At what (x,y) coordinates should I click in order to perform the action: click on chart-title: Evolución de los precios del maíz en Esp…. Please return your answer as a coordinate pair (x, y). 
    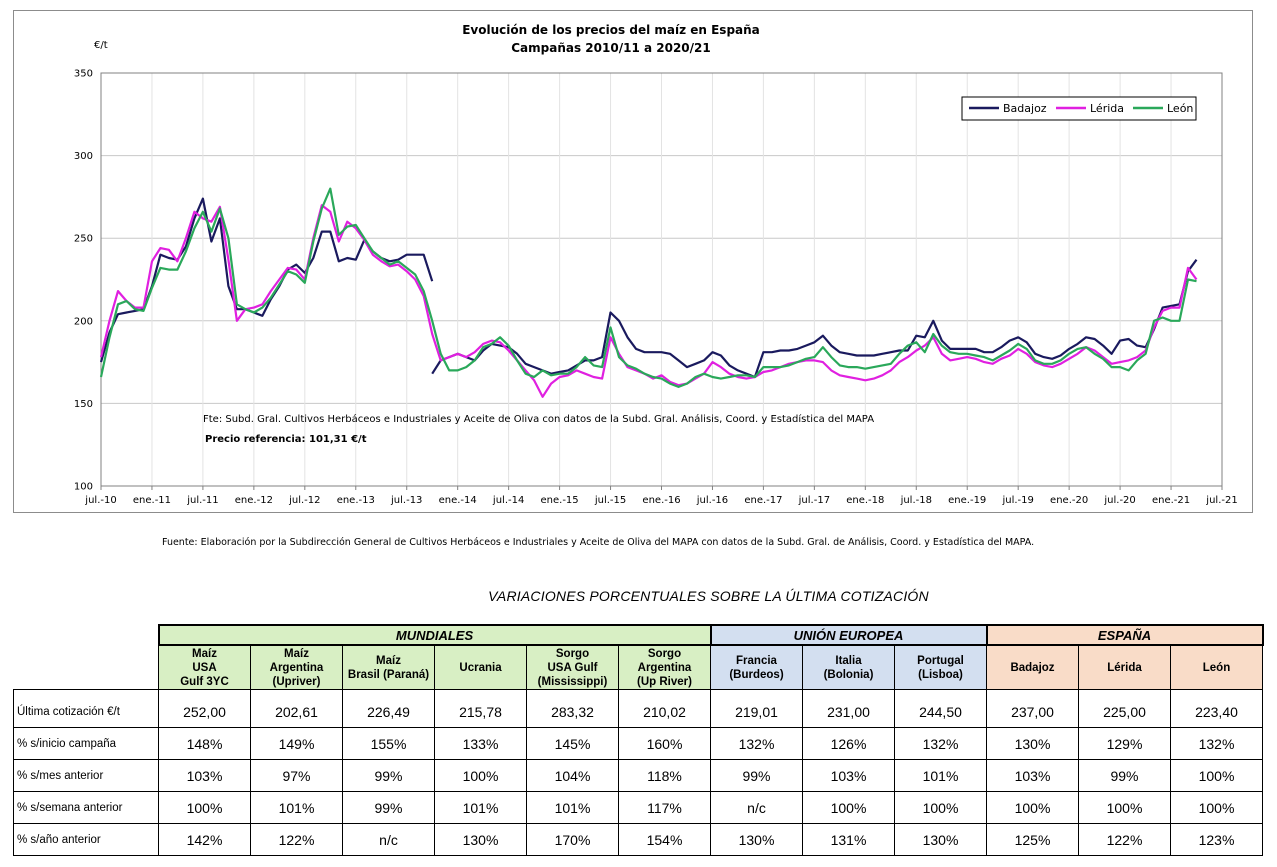
    Looking at the image, I should click on (611, 30).